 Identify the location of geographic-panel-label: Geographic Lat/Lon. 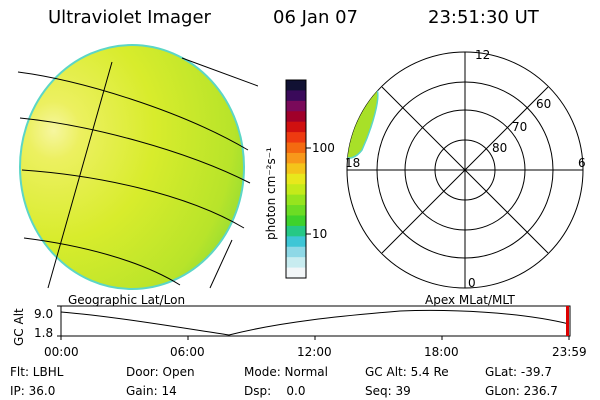
(127, 300).